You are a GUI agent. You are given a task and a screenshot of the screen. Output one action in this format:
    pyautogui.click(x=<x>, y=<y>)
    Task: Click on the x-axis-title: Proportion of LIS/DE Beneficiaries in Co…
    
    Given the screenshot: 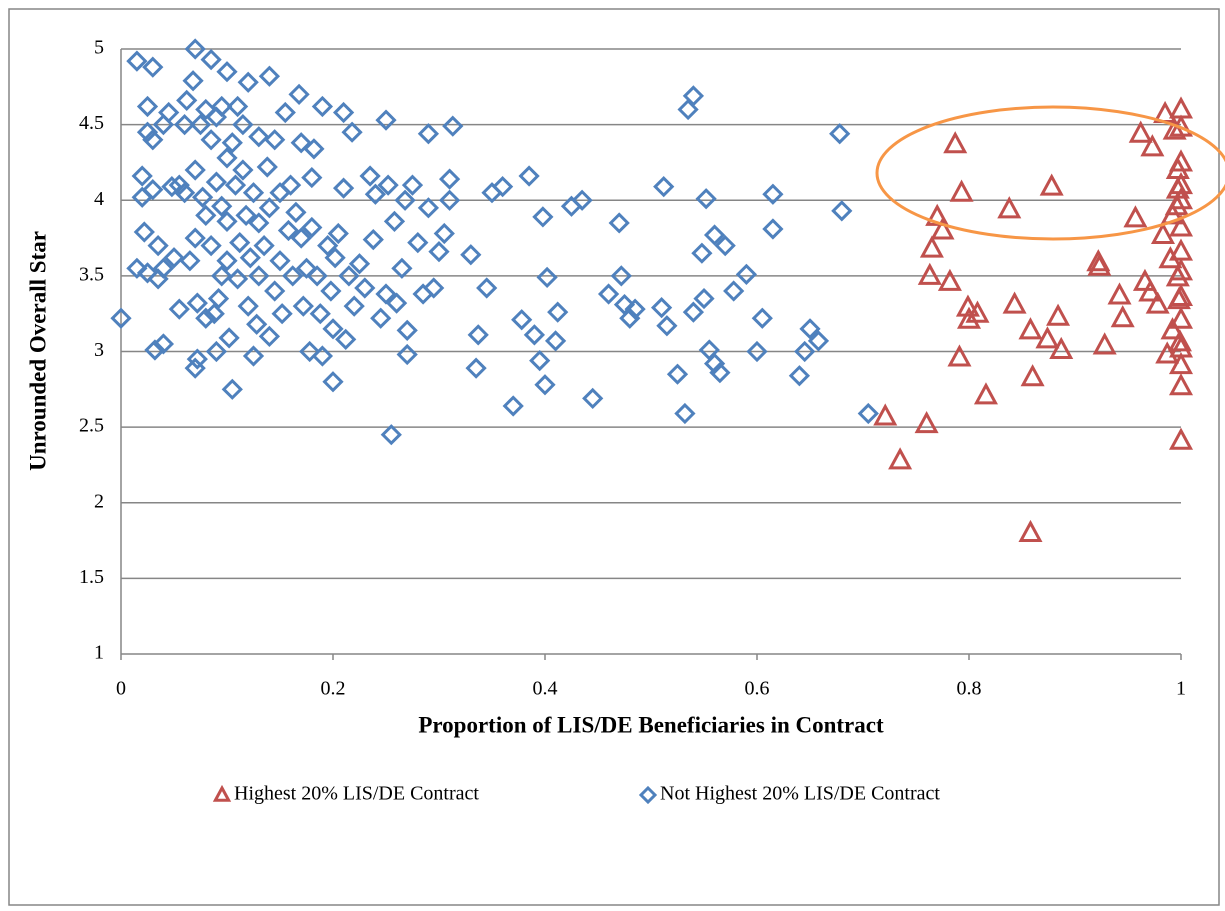 What is the action you would take?
    pyautogui.click(x=651, y=724)
    